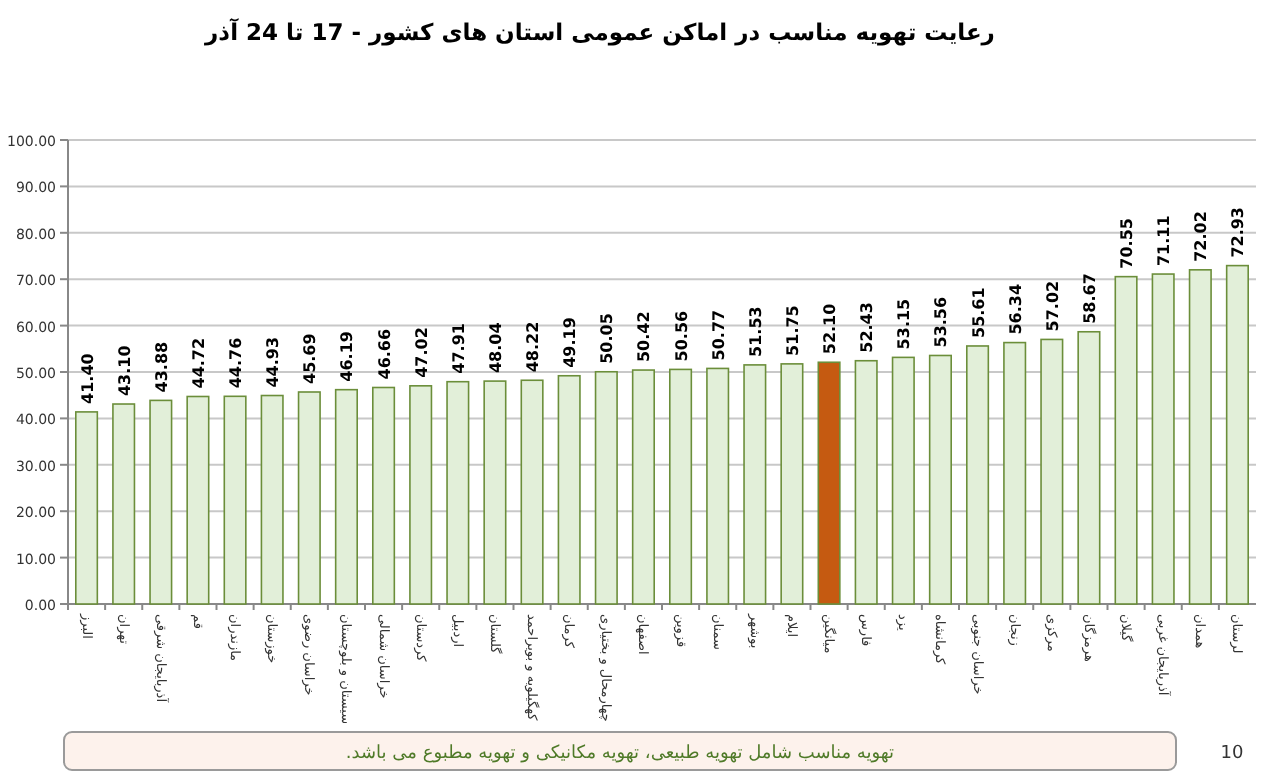 The image size is (1280, 776). Describe the element at coordinates (755, 331) in the screenshot. I see `data-label: 51.53` at that location.